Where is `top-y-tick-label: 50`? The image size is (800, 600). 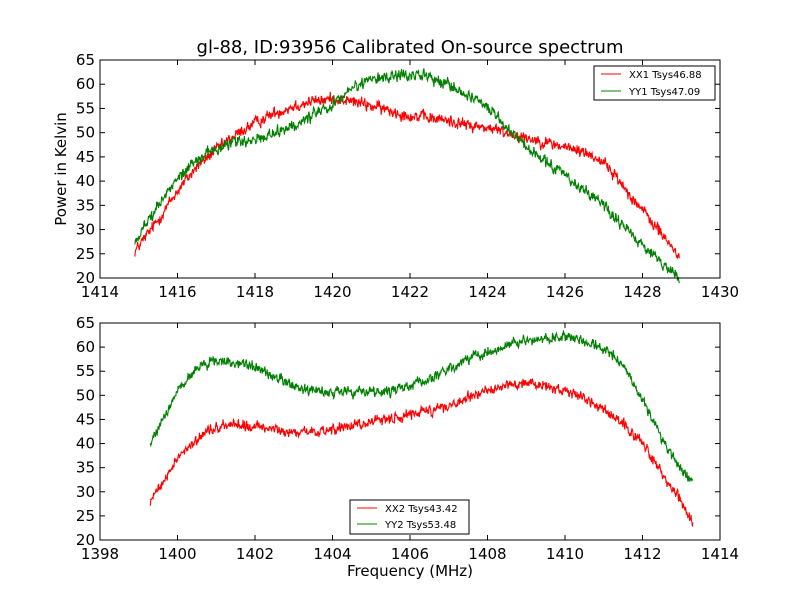 top-y-tick-label: 50 is located at coordinates (85, 133).